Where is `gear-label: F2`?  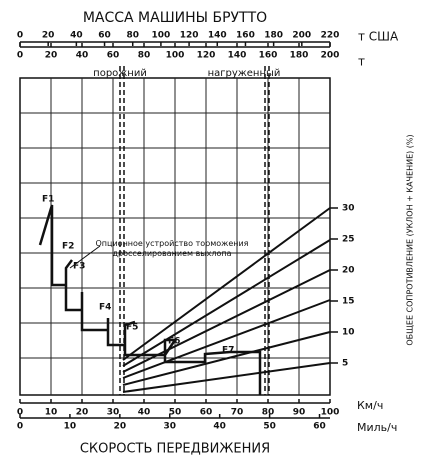
gear-label: F2 is located at coordinates (68, 247).